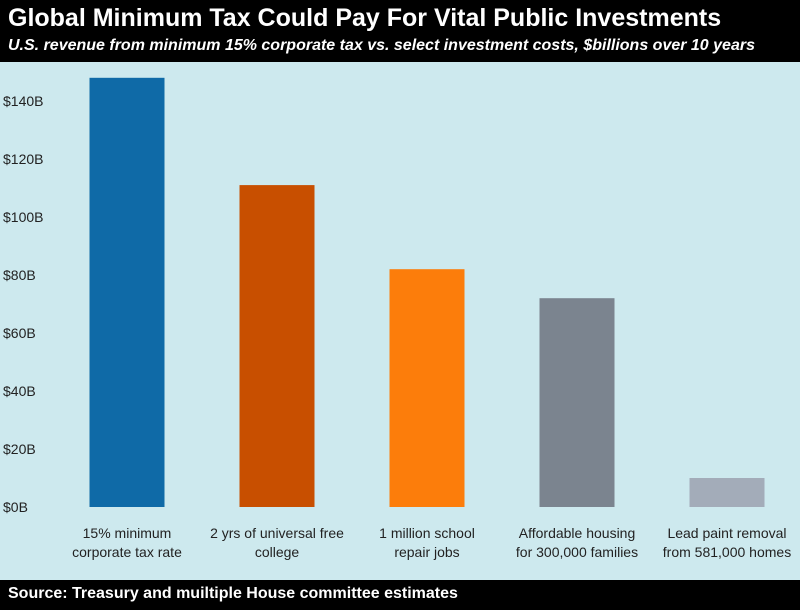 Image resolution: width=800 pixels, height=610 pixels. Describe the element at coordinates (23, 101) in the screenshot. I see `y-tick-label: $140B` at that location.